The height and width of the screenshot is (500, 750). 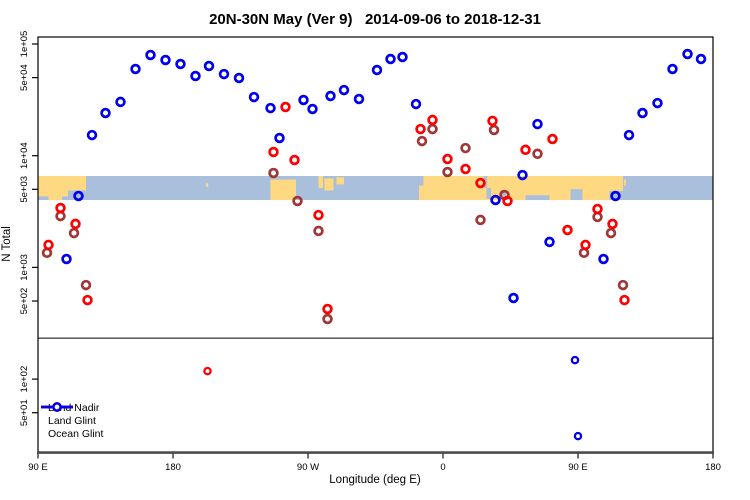 What do you see at coordinates (7, 244) in the screenshot?
I see `y-axis-label: N Total` at bounding box center [7, 244].